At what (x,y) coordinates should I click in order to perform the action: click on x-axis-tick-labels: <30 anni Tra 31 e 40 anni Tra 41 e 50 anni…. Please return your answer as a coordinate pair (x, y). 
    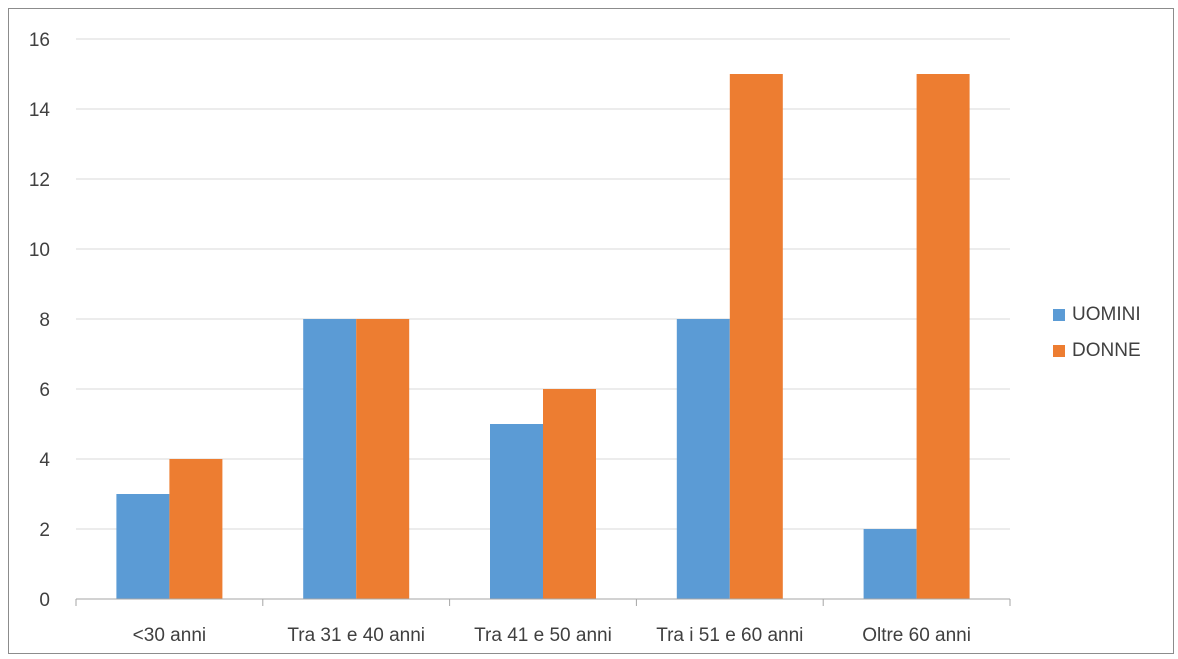
    Looking at the image, I should click on (552, 635).